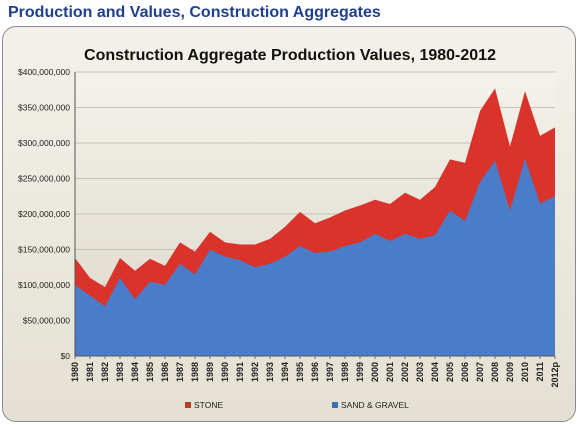  I want to click on x-tick-label: 1996, so click(315, 372).